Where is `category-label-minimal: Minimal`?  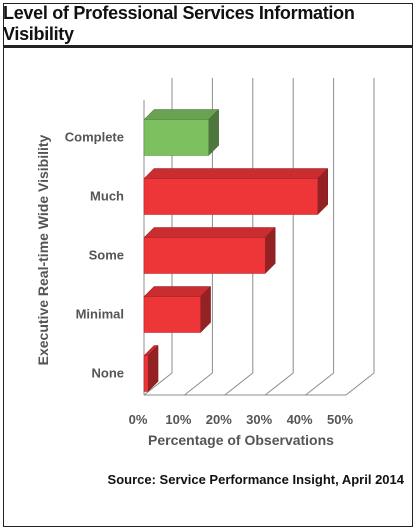 category-label-minimal: Minimal is located at coordinates (100, 314).